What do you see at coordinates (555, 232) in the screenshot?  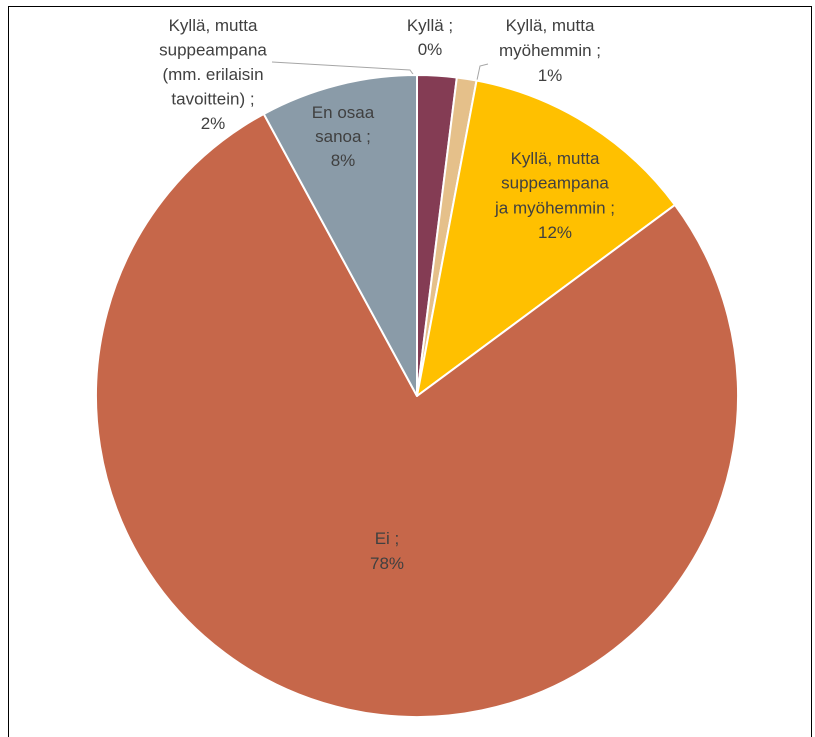 I see `slice-value-label: 12%` at bounding box center [555, 232].